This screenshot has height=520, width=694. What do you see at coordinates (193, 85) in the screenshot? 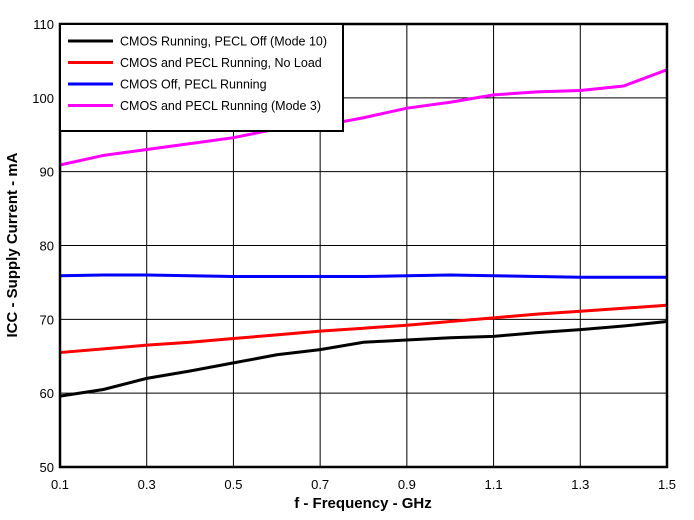
I see `legend-label: CMOS Off, PECL Running` at bounding box center [193, 85].